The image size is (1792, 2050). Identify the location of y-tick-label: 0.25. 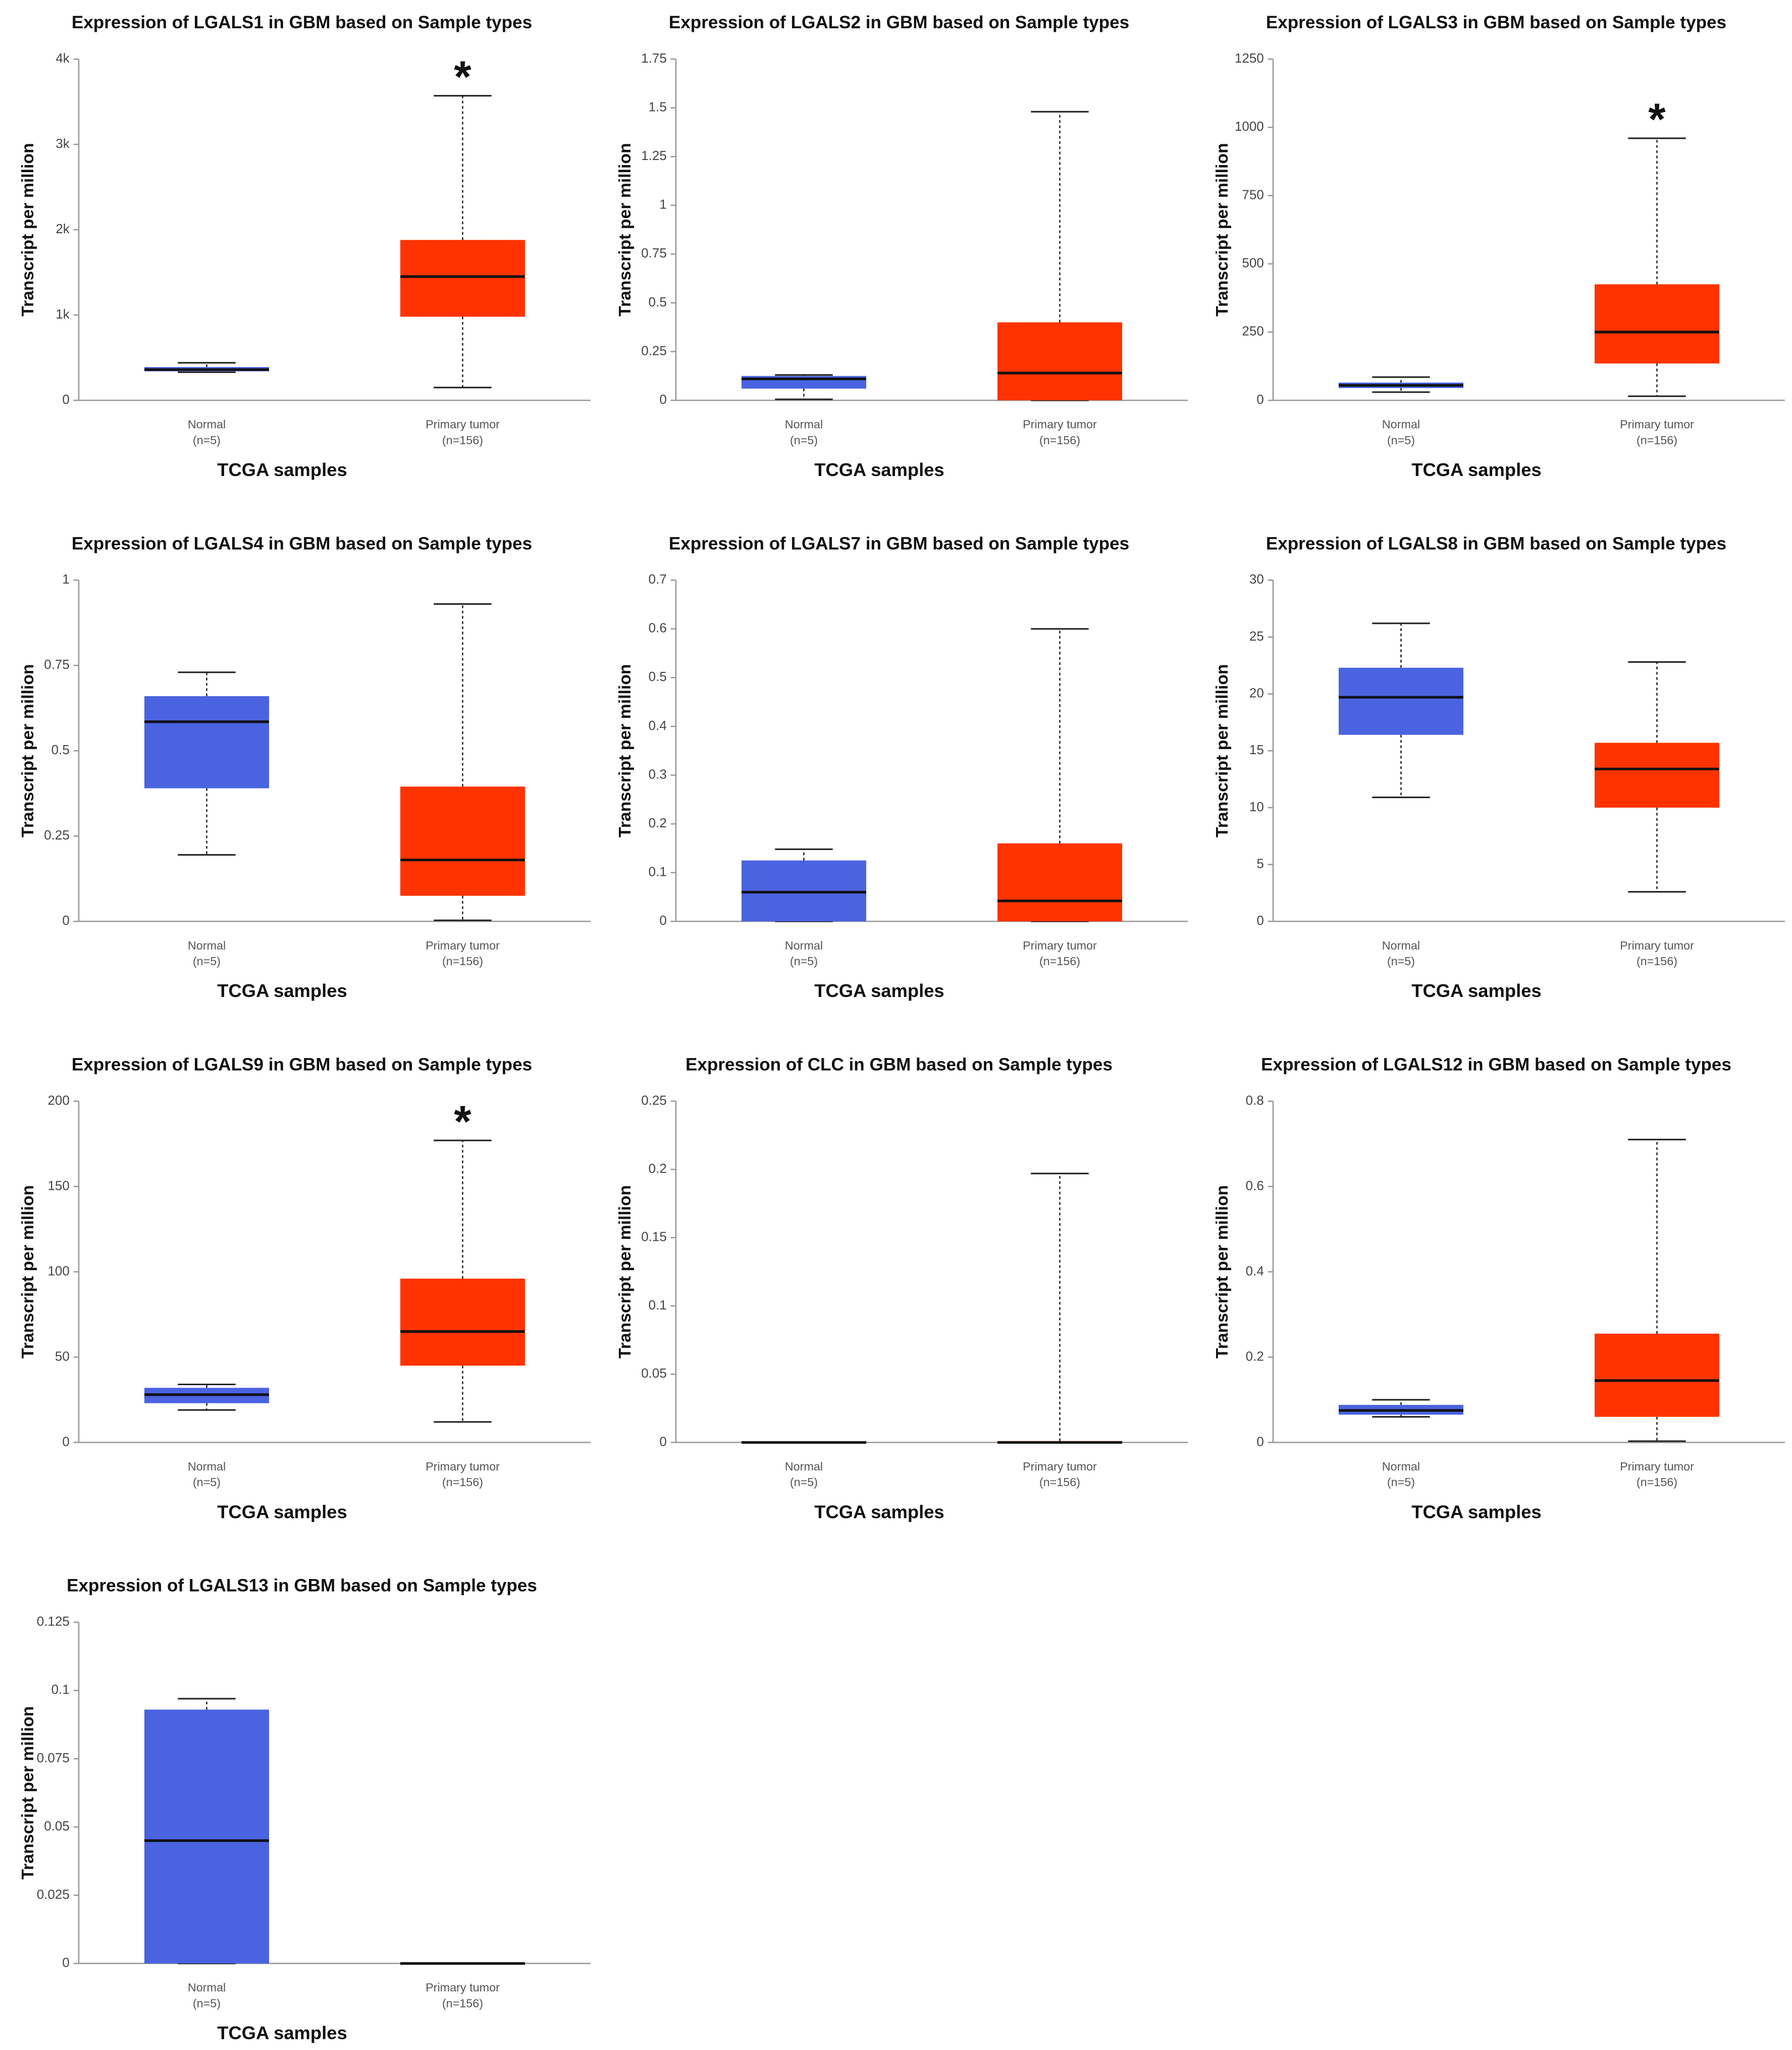
(654, 1100).